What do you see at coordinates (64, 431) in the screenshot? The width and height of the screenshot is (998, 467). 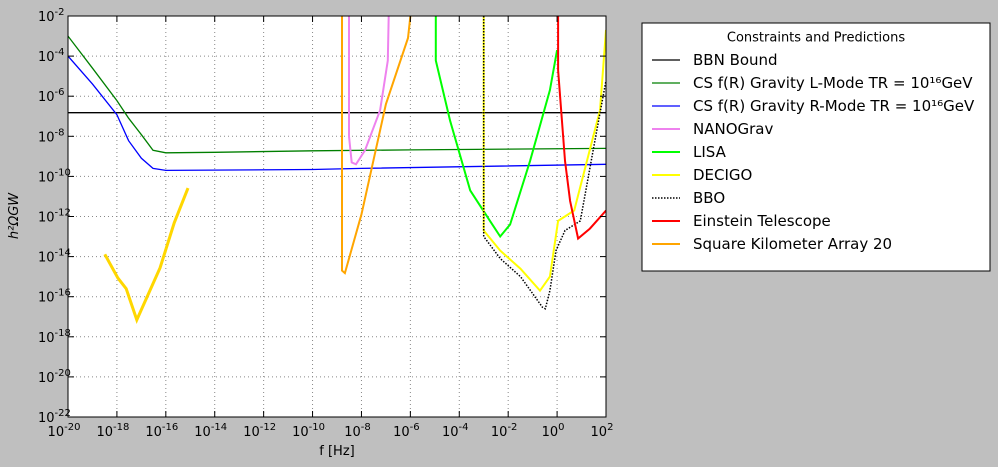 I see `x-tick-label: 10⁻²⁰` at bounding box center [64, 431].